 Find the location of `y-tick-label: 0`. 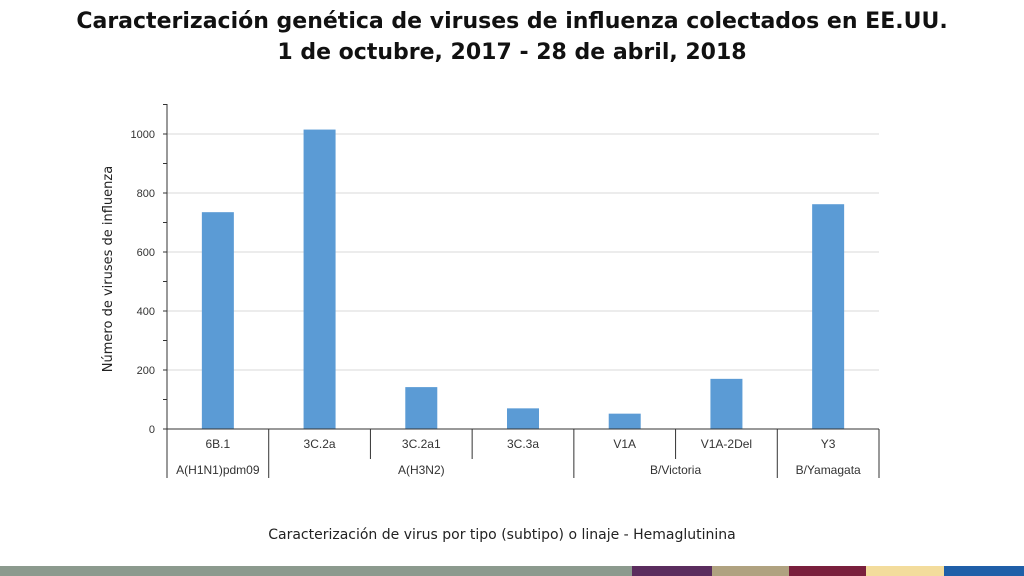

y-tick-label: 0 is located at coordinates (152, 430).